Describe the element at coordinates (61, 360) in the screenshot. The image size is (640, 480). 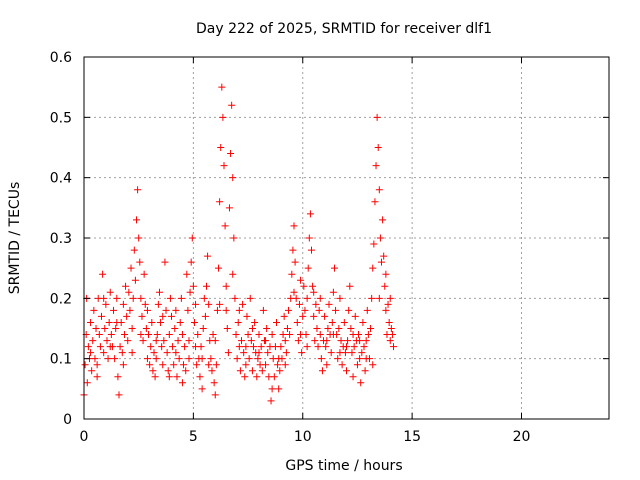
I see `y-tick-label: 0.1` at that location.